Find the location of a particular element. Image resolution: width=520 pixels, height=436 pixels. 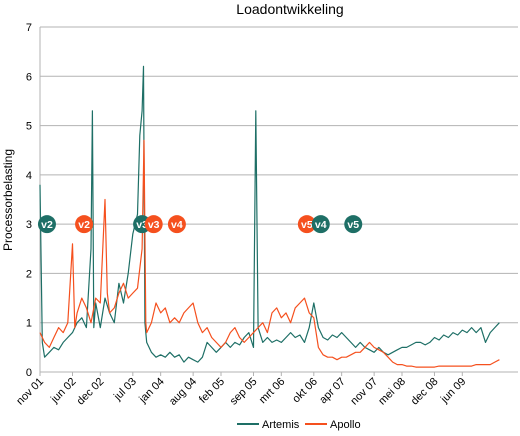

x-tick-label: jun 09 is located at coordinates (453, 391).